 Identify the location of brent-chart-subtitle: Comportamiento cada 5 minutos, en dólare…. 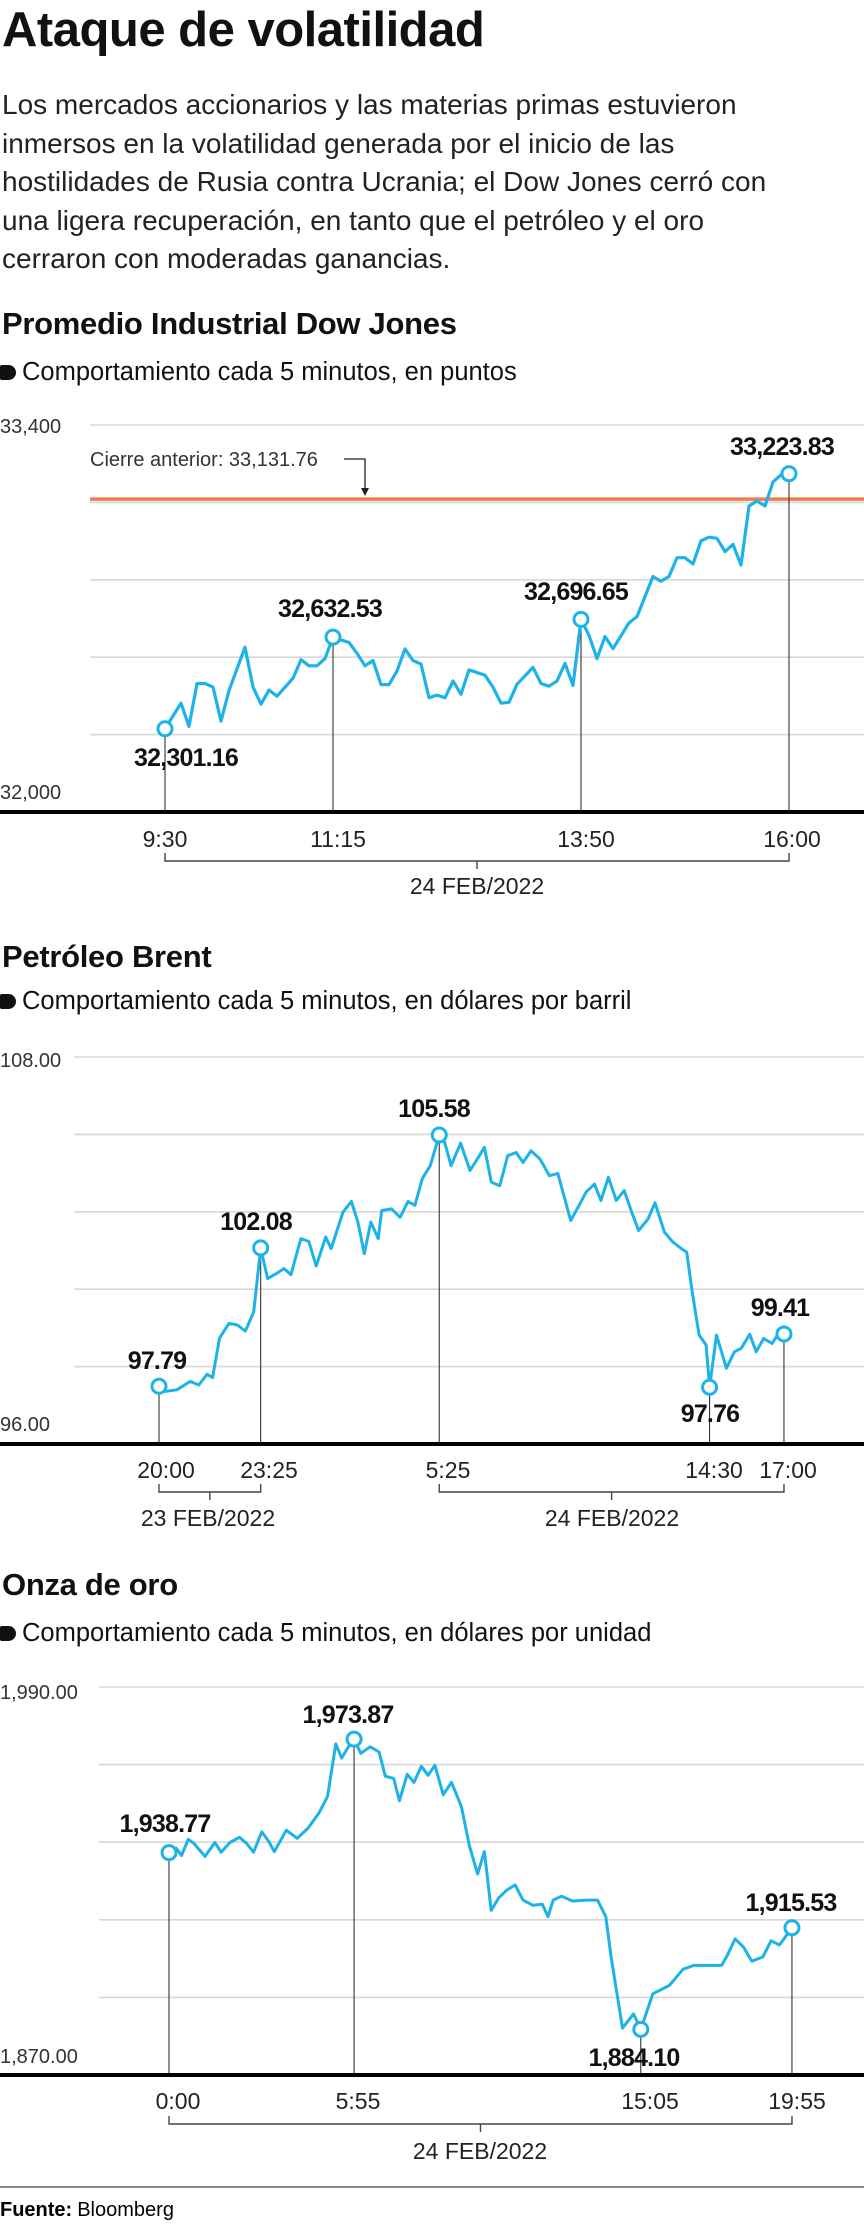
(315, 1001).